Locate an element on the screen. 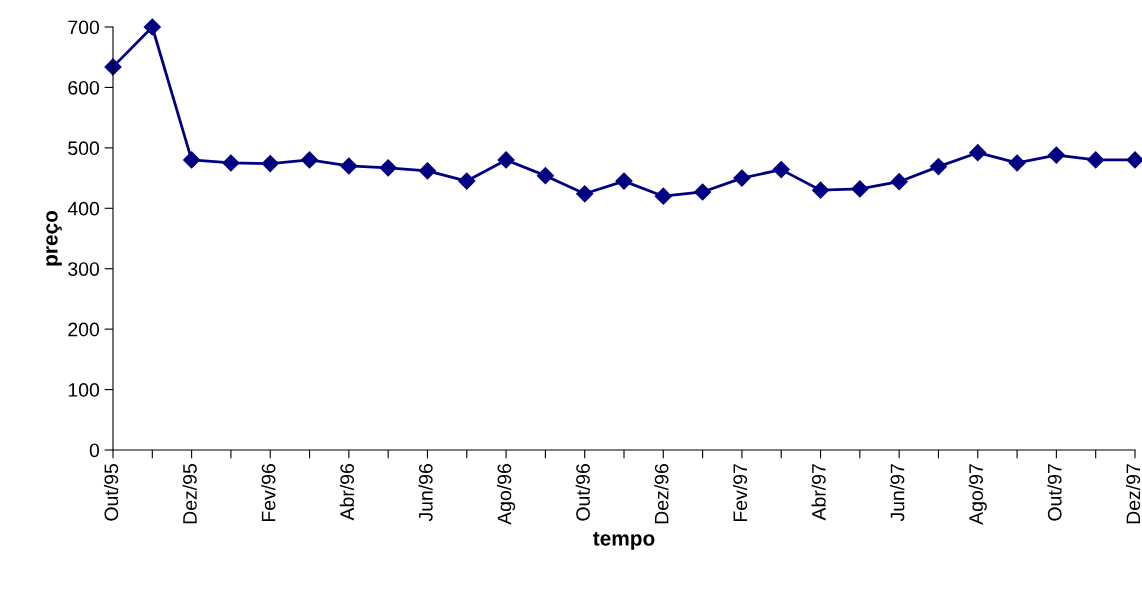  x-tick-label: Out/96 is located at coordinates (582, 492).